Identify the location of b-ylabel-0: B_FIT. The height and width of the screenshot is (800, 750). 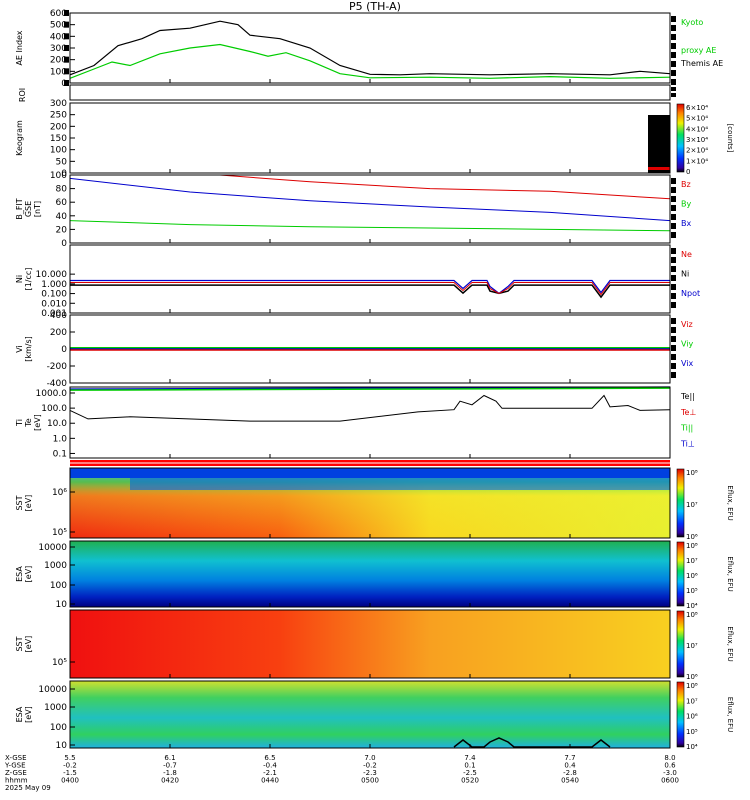
(19, 208).